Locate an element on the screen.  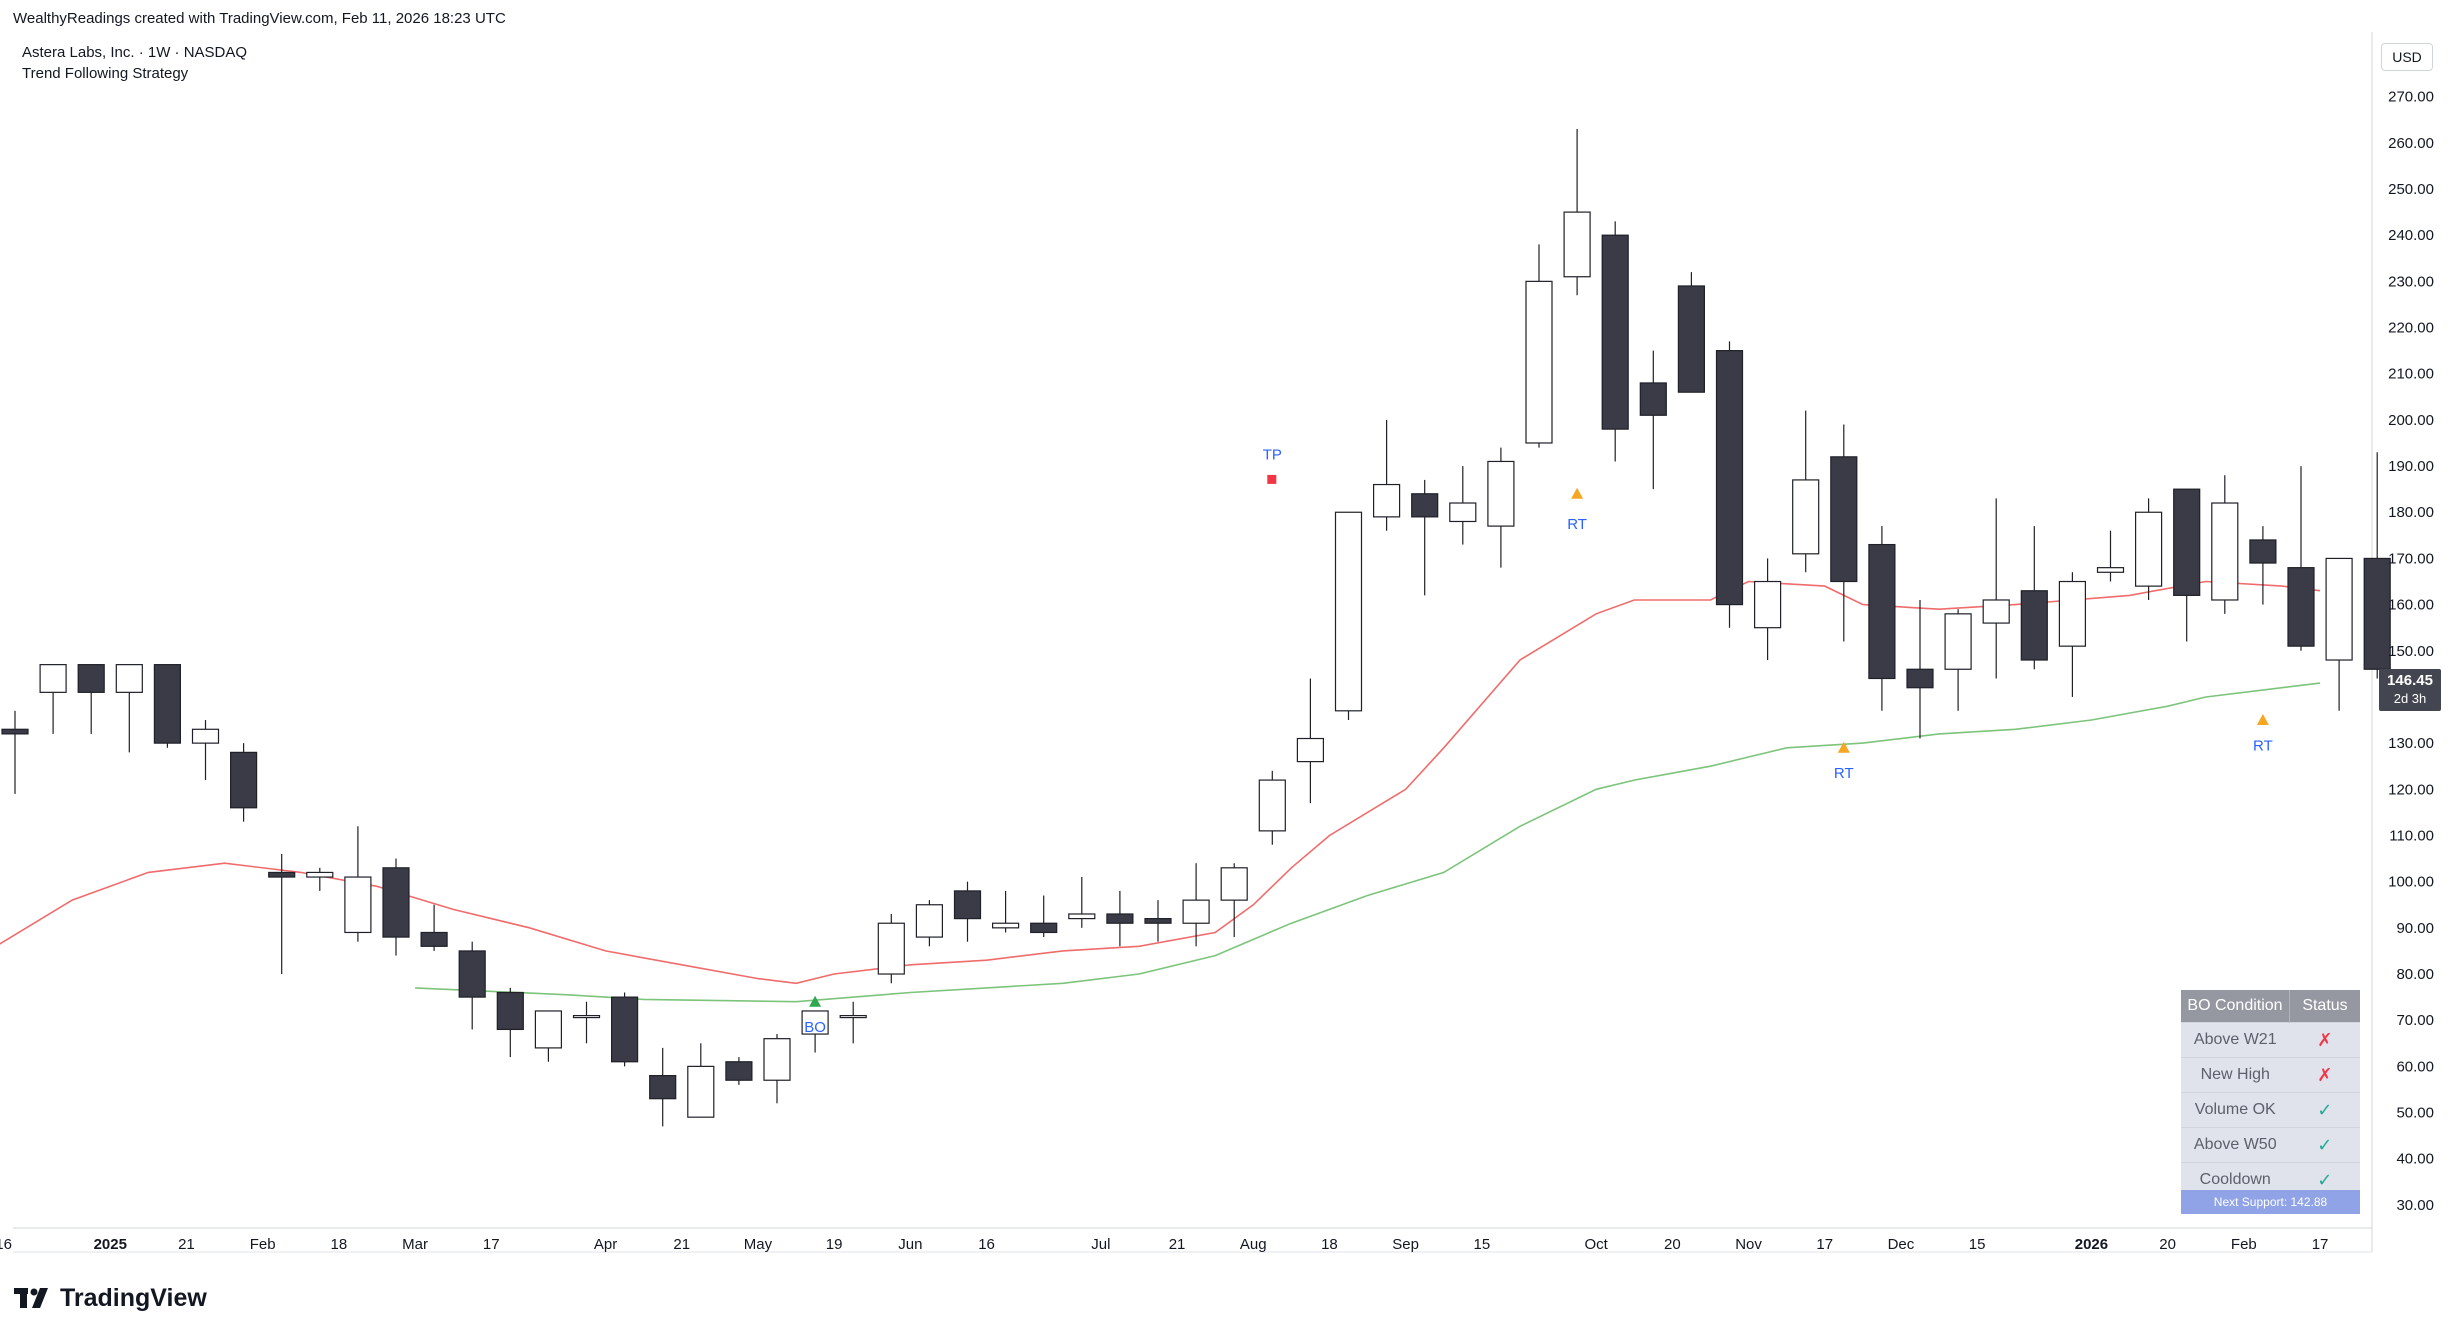
condition-label: Volume OK is located at coordinates (2235, 1110).